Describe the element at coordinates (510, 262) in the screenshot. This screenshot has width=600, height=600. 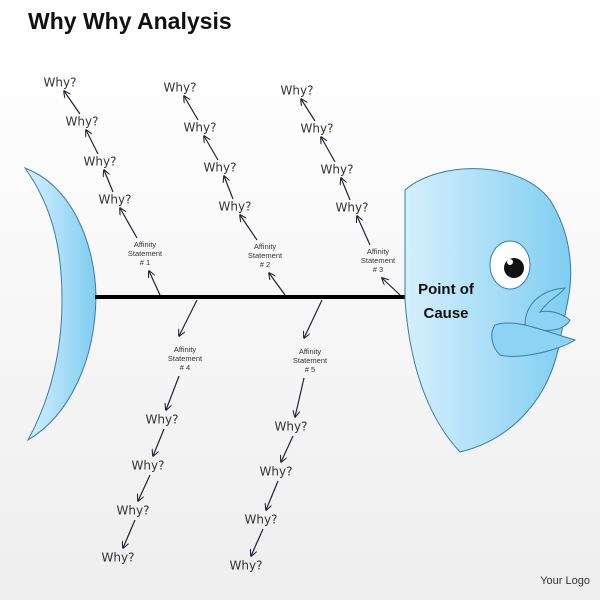
I see `eye-glint` at that location.